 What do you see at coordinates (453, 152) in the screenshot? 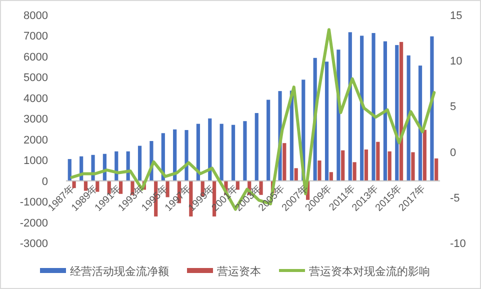
I see `y2-tick-label: 0` at bounding box center [453, 152].